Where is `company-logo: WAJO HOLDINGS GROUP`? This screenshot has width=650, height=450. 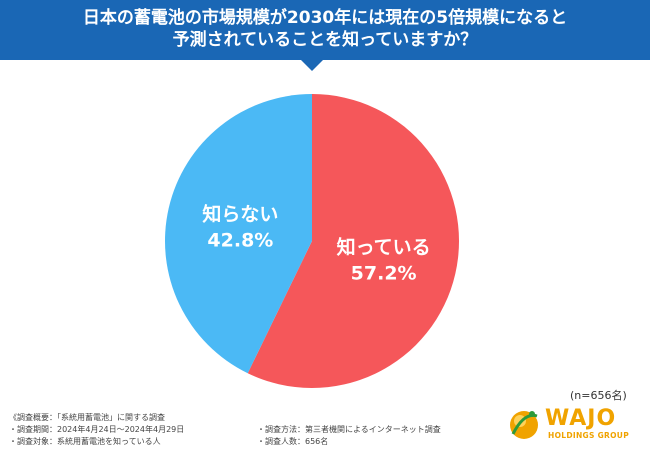 company-logo: WAJO HOLDINGS GROUP is located at coordinates (567, 424).